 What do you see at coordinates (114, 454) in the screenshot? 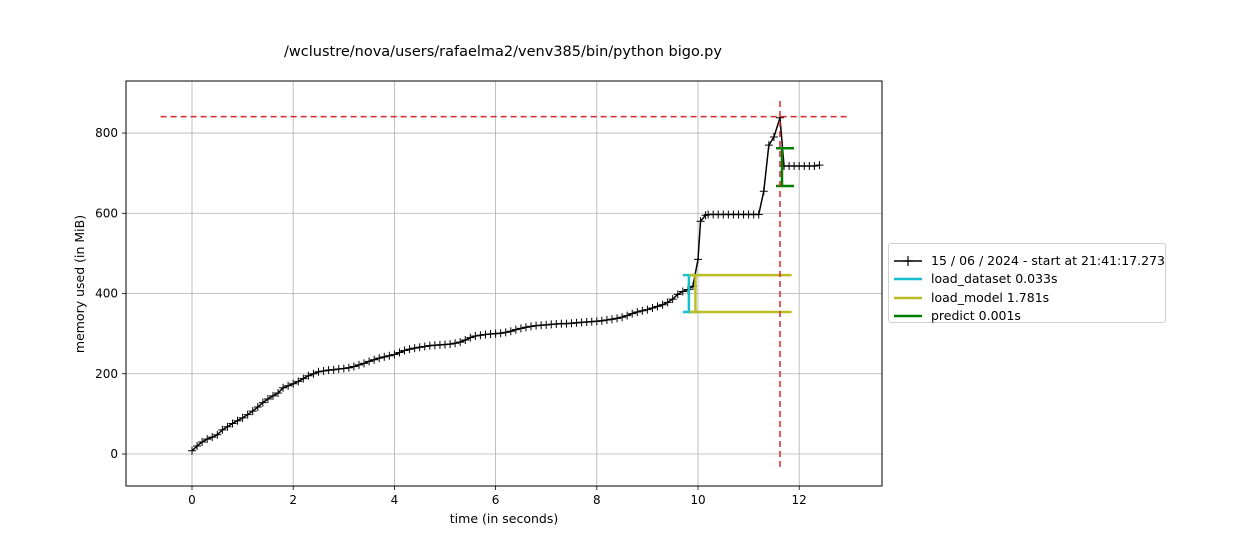
I see `y-tick-label: 0` at bounding box center [114, 454].